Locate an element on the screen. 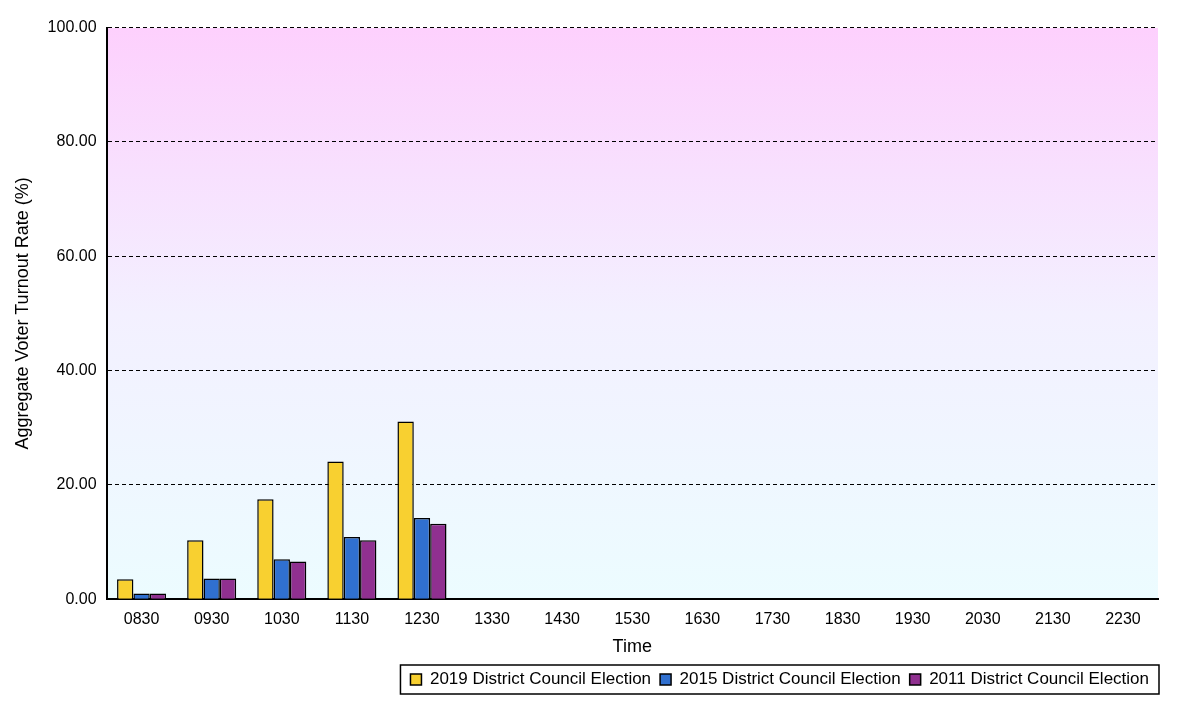 Image resolution: width=1190 pixels, height=710 pixels. y-tick-label: 80.00 is located at coordinates (76, 141).